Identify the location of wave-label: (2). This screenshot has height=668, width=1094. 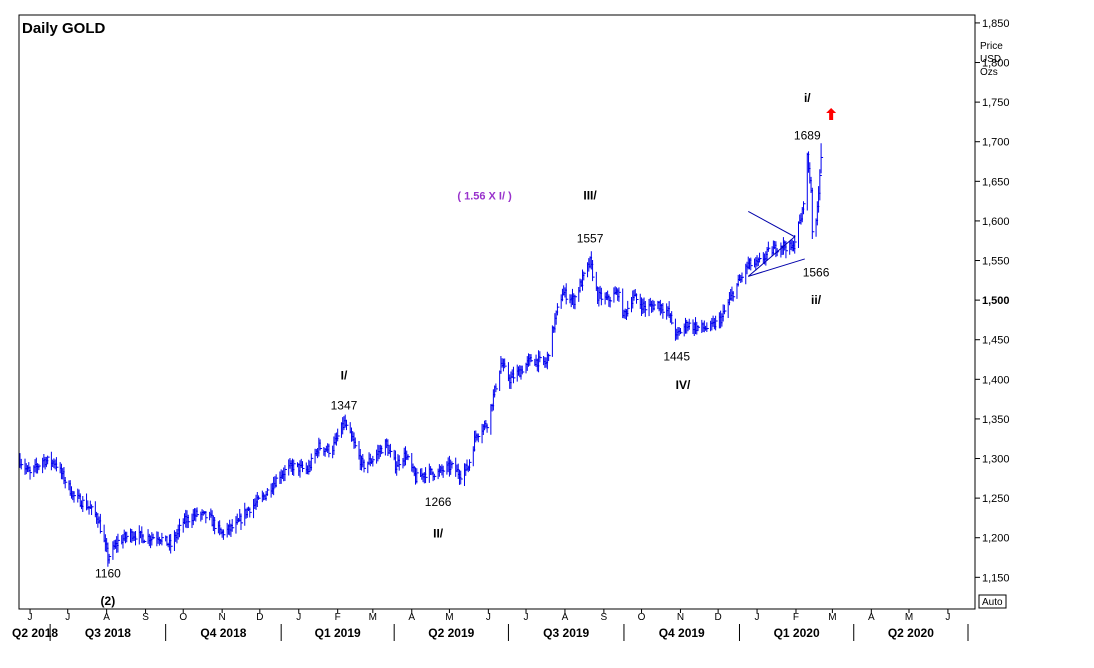
(108, 601).